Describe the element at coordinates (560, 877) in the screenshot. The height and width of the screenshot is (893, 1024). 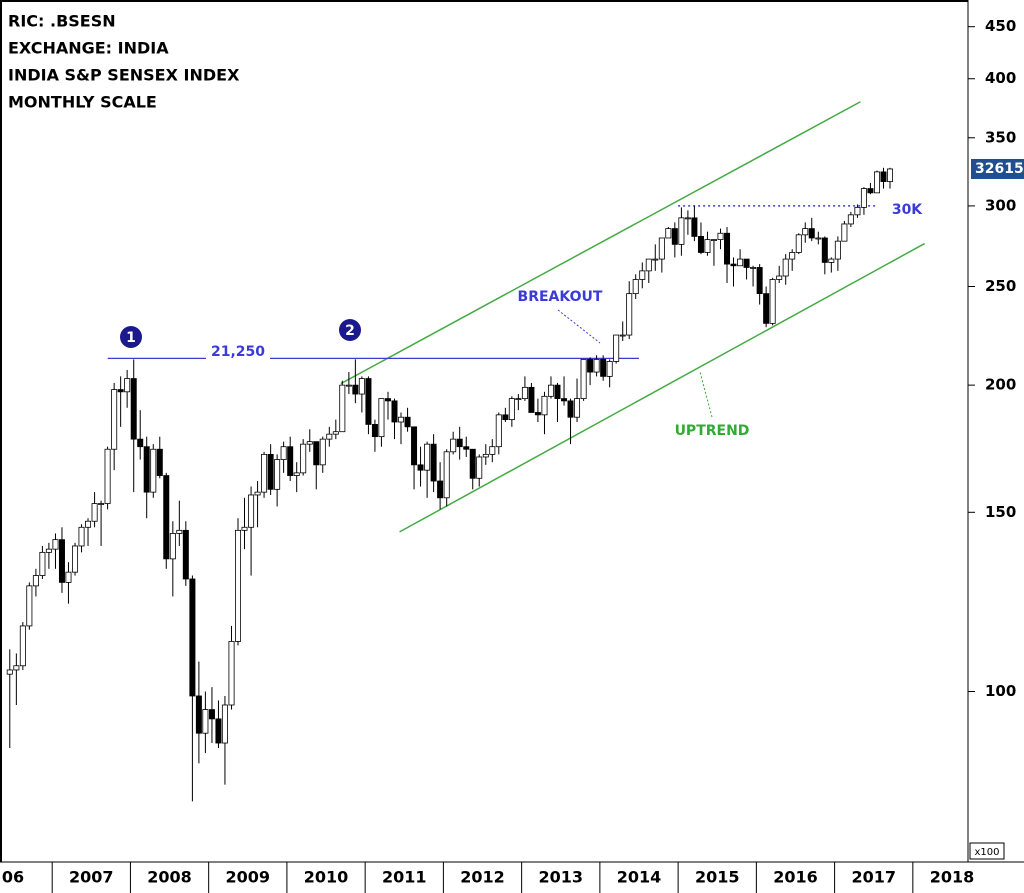
I see `x-tick-label: 2013` at that location.